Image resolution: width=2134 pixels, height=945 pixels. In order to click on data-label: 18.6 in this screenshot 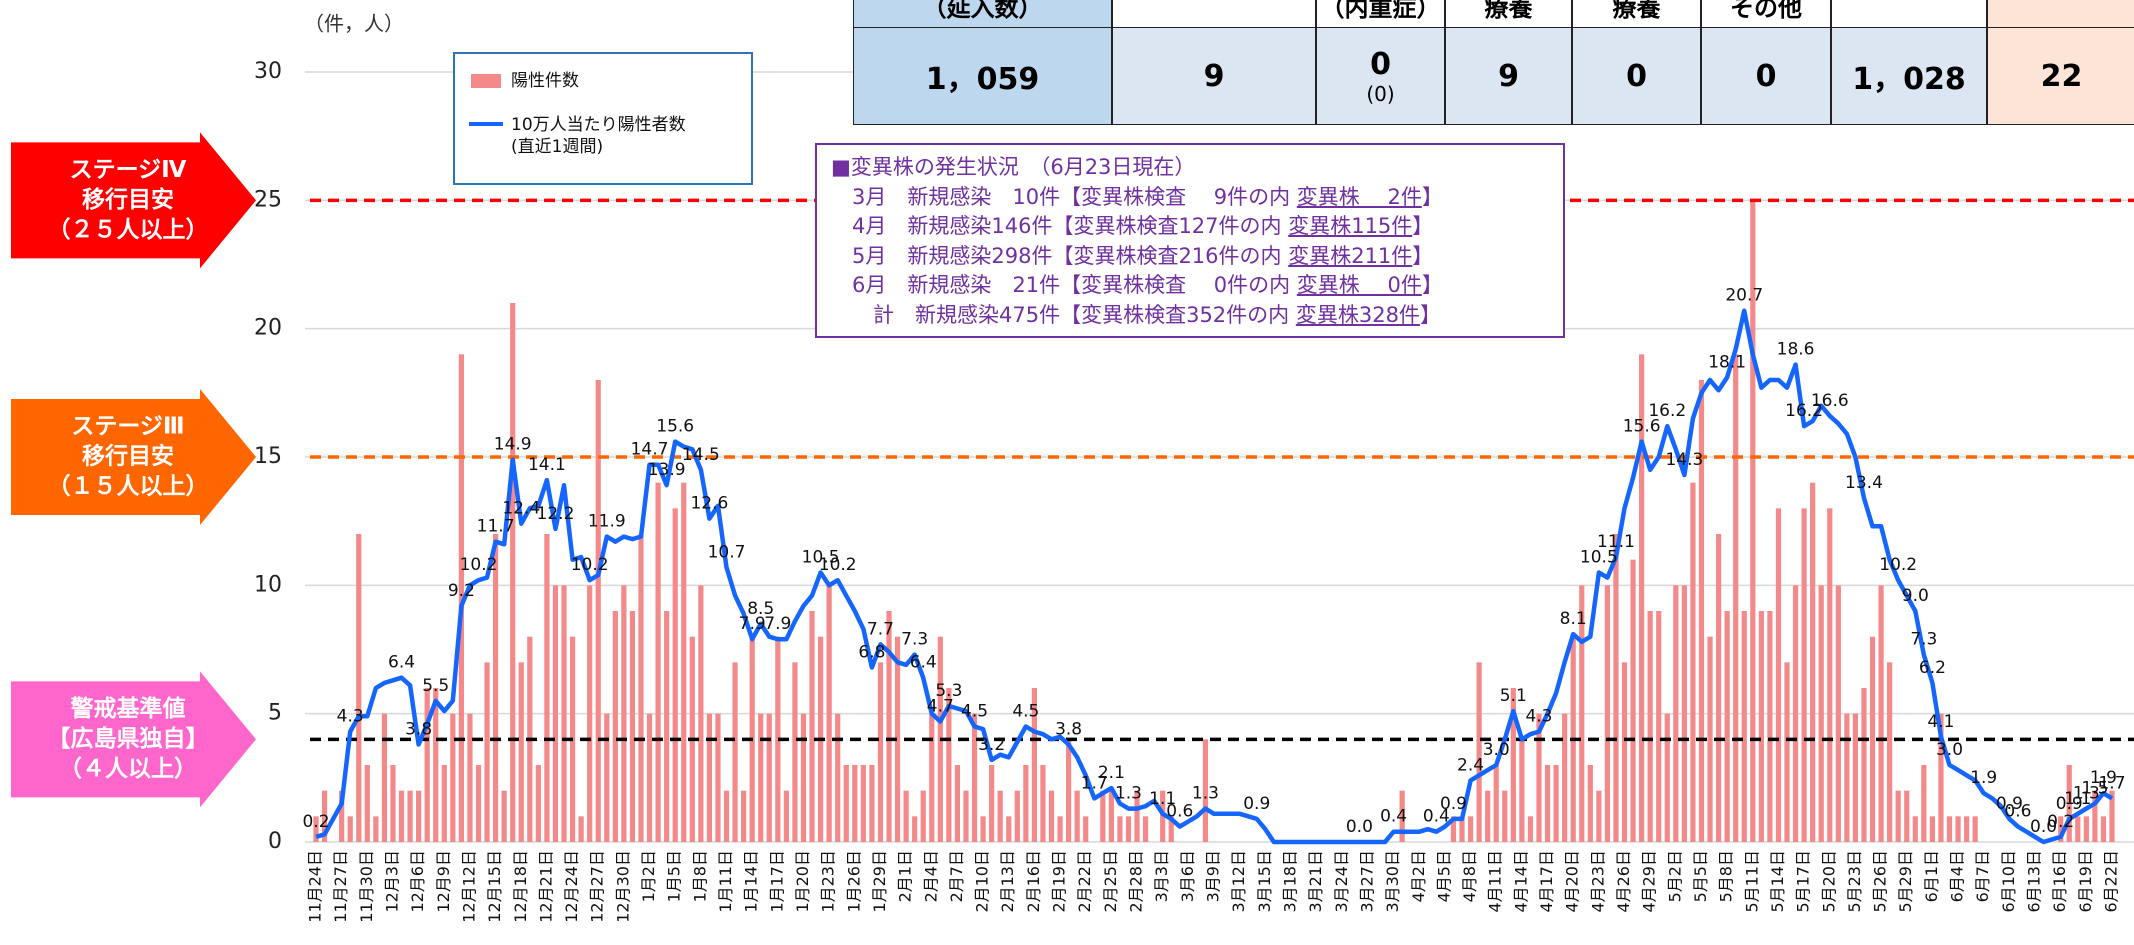, I will do `click(1796, 350)`.